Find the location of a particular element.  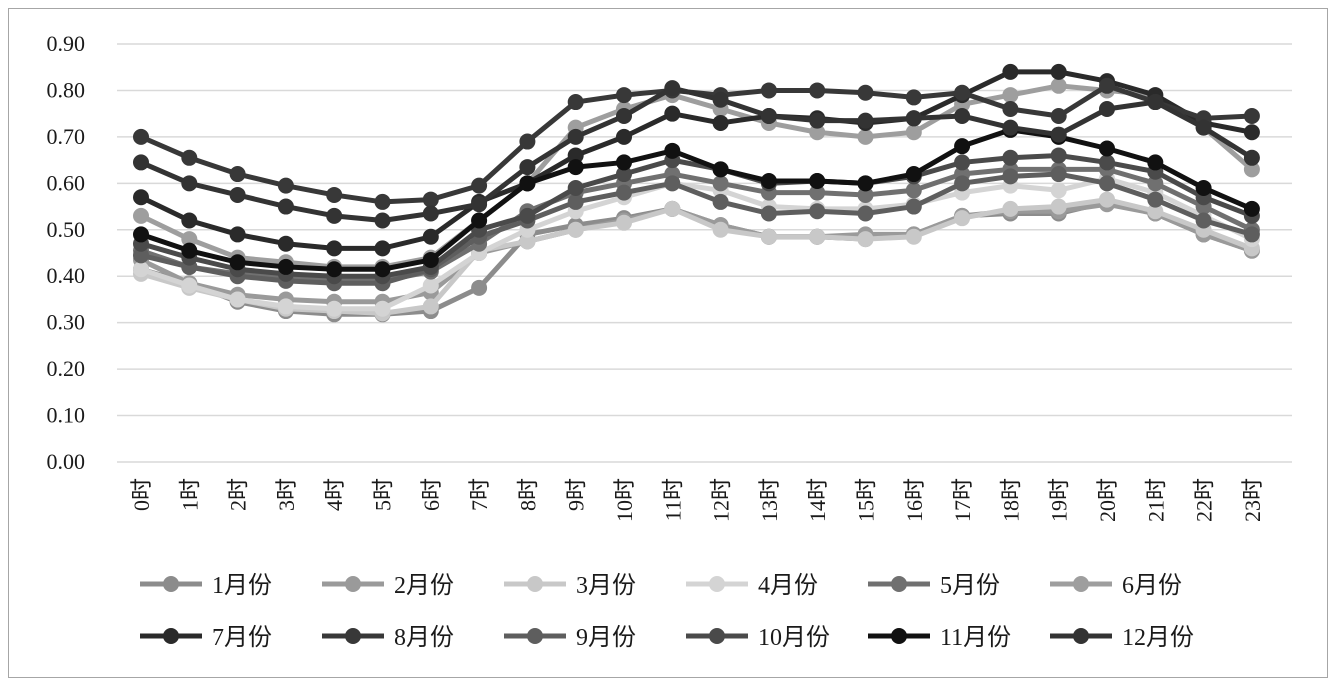

y-tick-label: 0.00 is located at coordinates (66, 461).